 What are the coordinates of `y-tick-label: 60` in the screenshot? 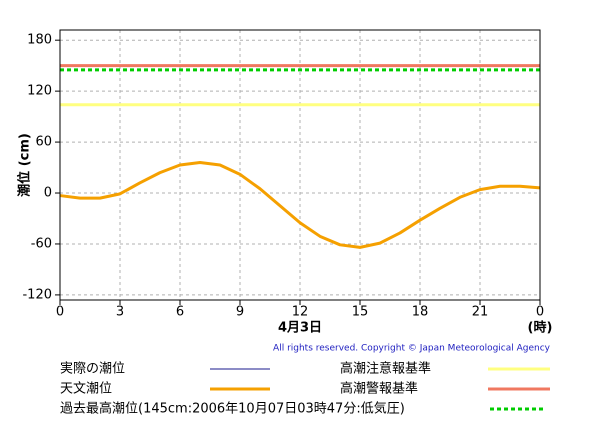 It's located at (43, 142).